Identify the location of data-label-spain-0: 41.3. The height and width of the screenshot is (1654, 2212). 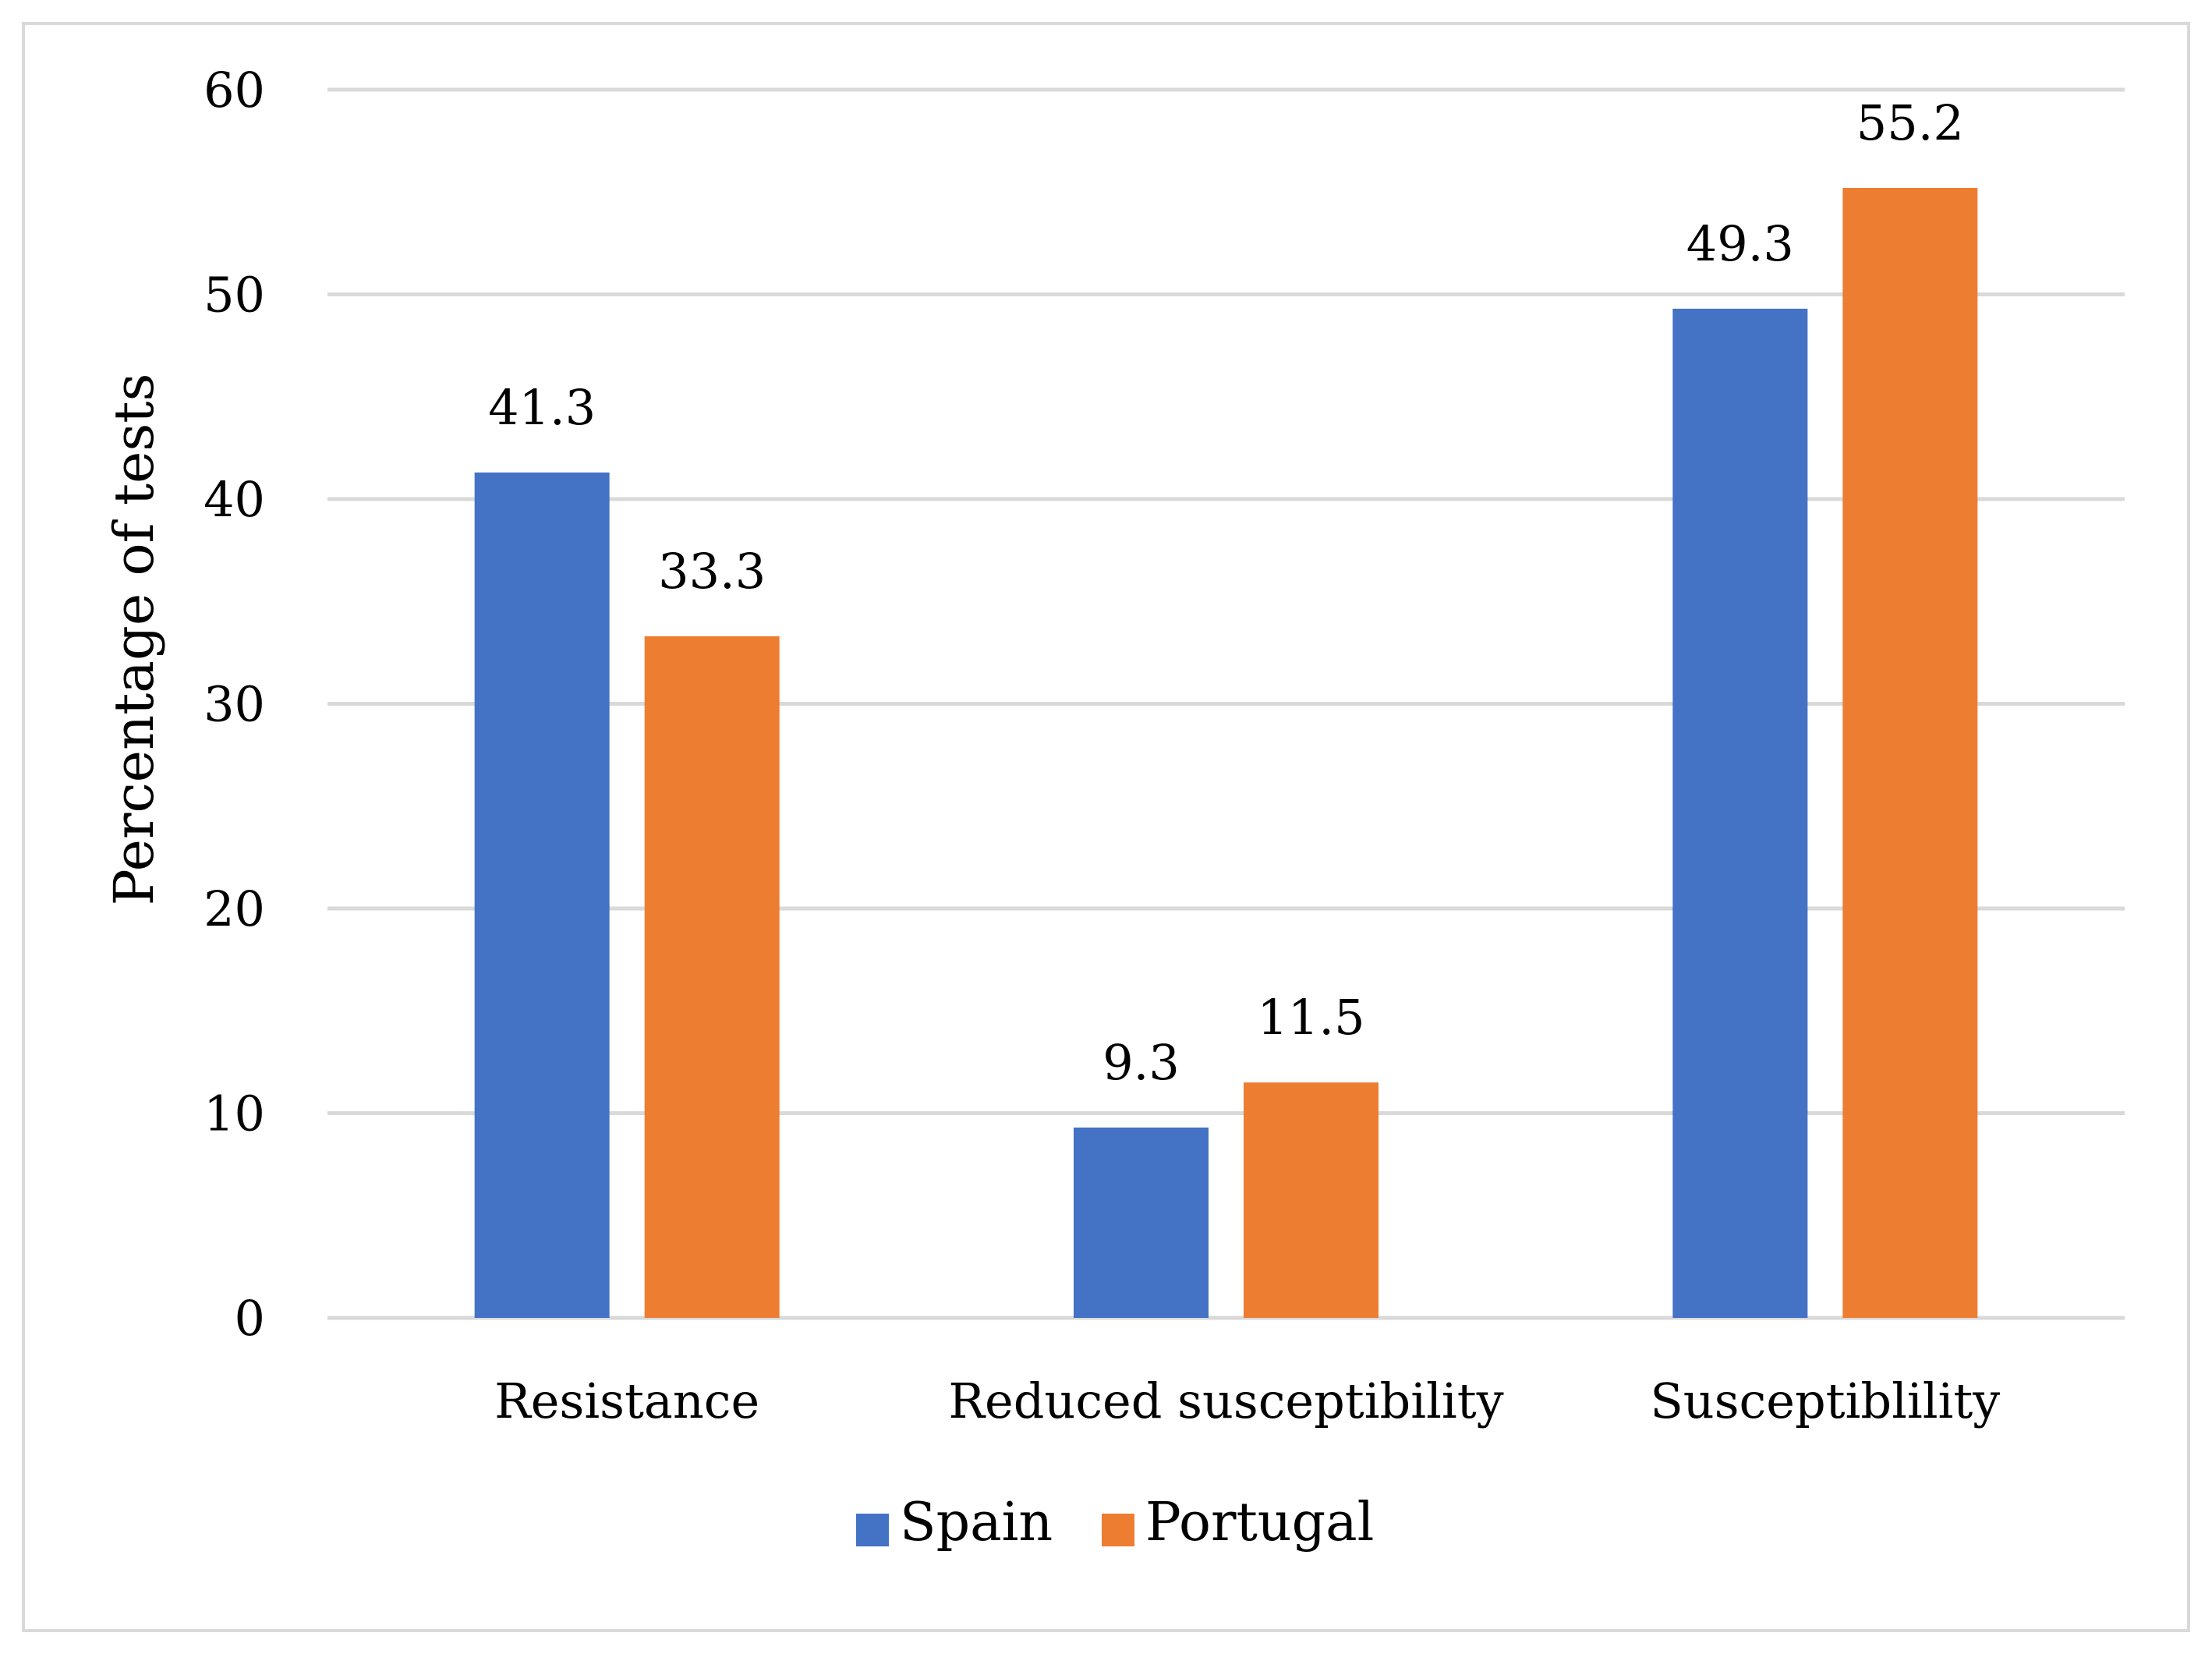
(542, 407).